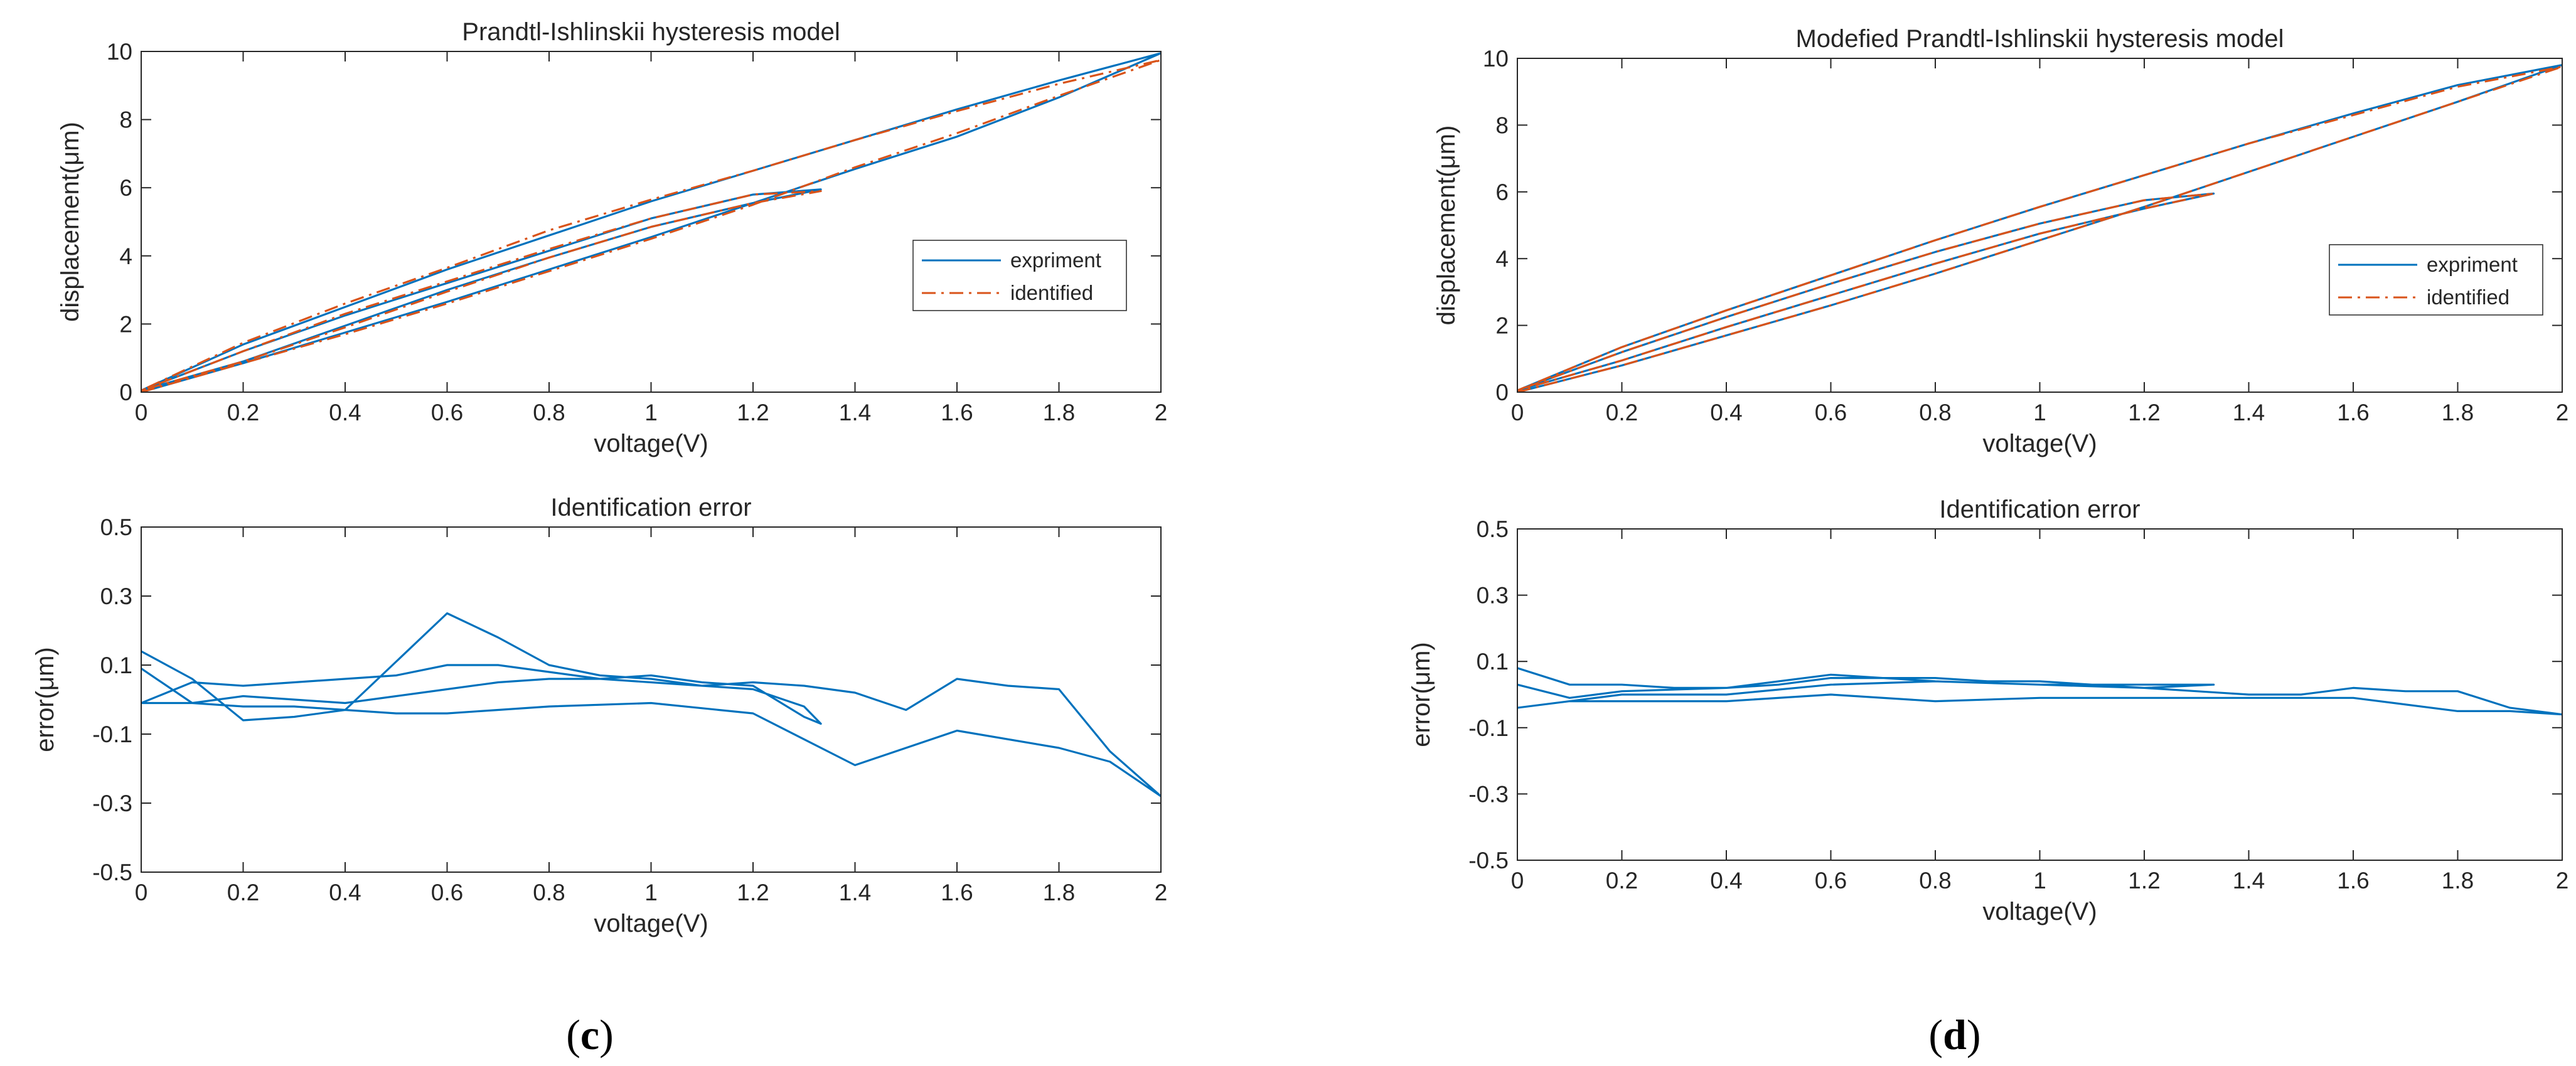 This screenshot has width=2576, height=1066. Describe the element at coordinates (651, 32) in the screenshot. I see `chart-title: Prandtl-Ishlinskii hysteresis model` at that location.